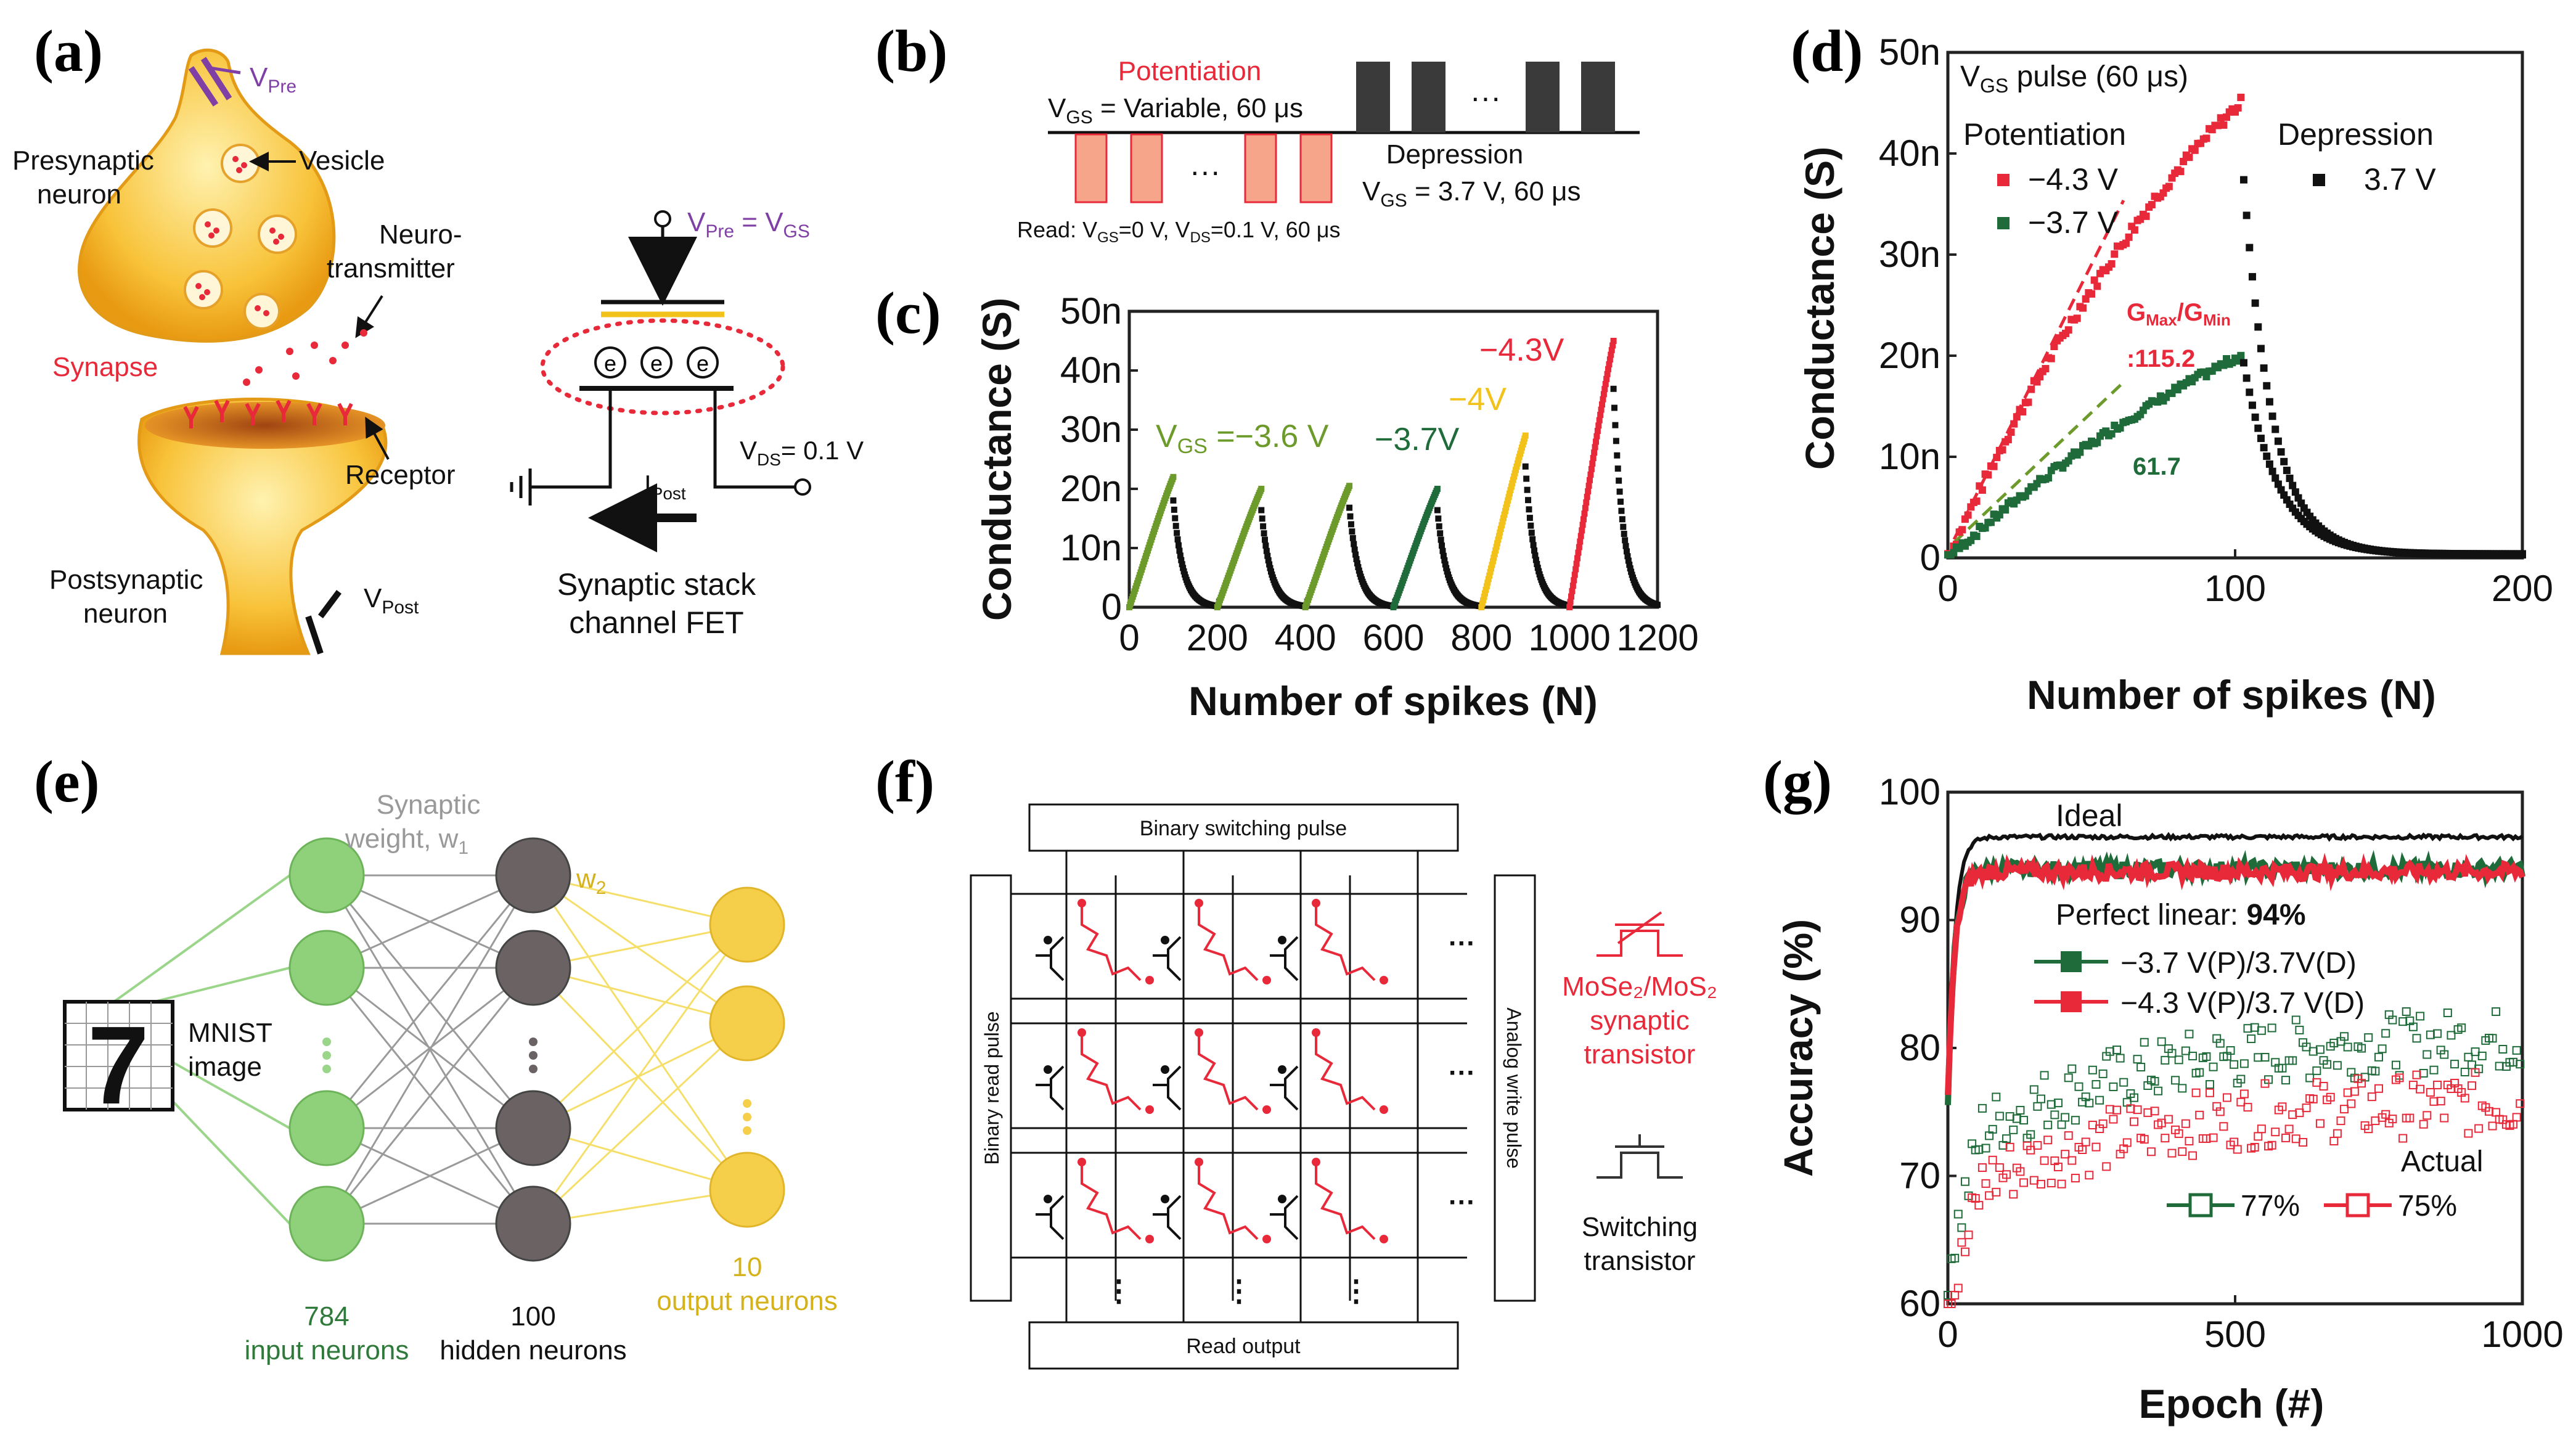  I want to click on chart-d-ratio-green: 61.7, so click(2157, 466).